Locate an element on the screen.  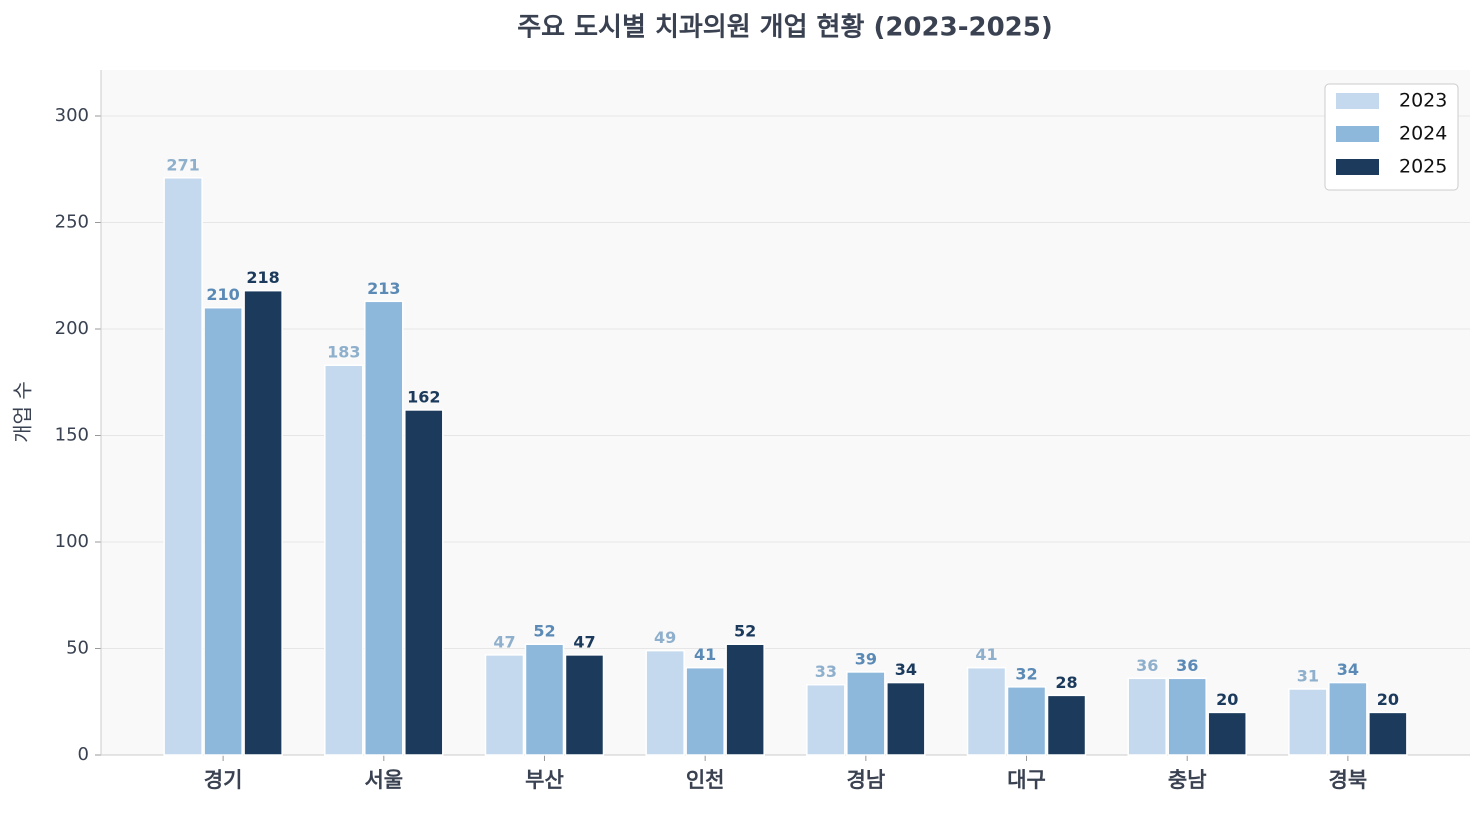
x-tick-label: 경남 is located at coordinates (866, 780).